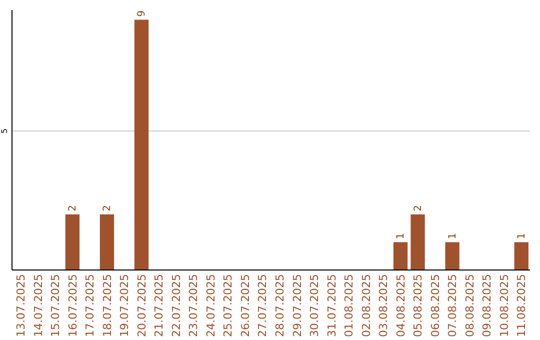 The width and height of the screenshot is (540, 340). Describe the element at coordinates (521, 305) in the screenshot. I see `x-tick-label: 11.08.2025` at that location.